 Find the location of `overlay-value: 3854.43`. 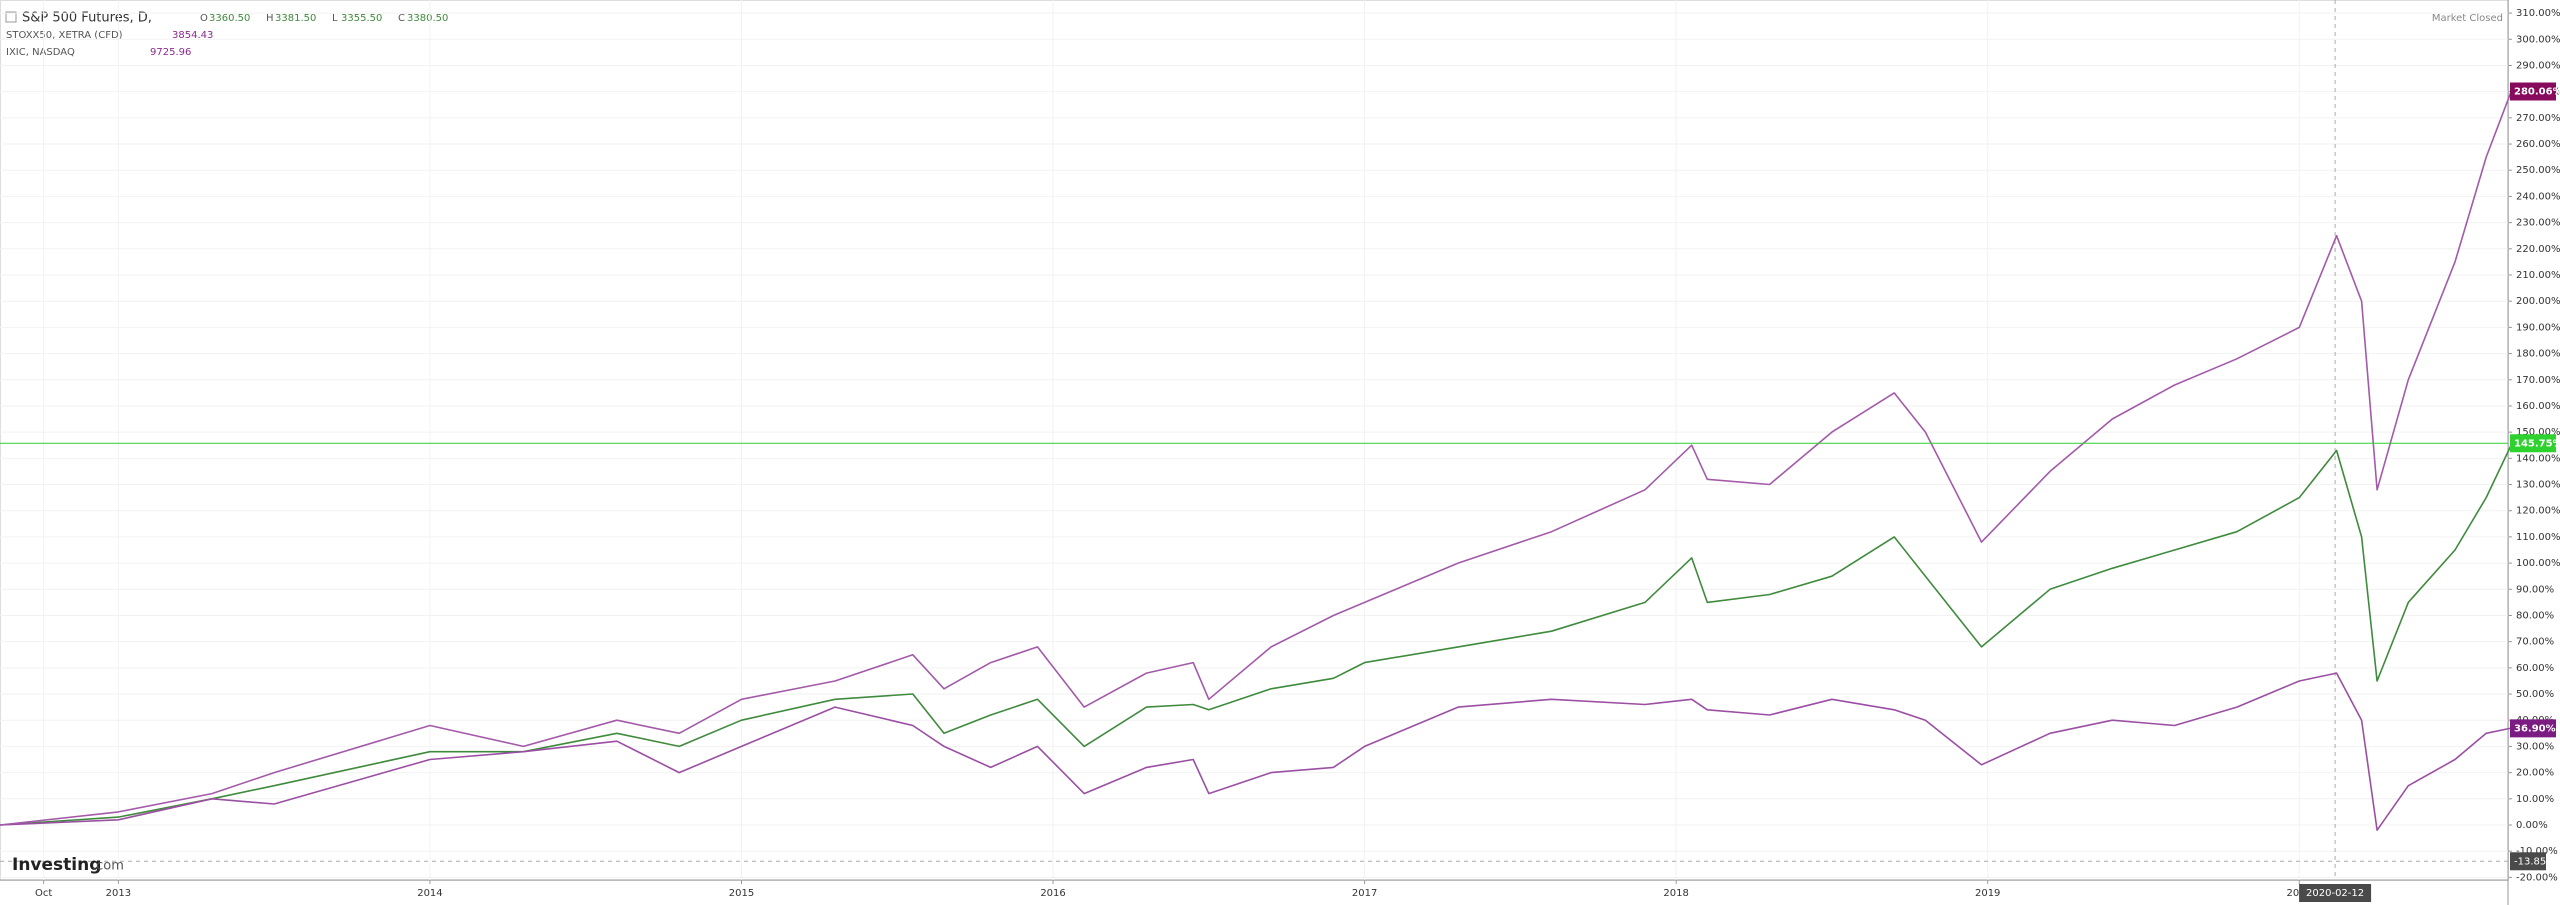

overlay-value: 3854.43 is located at coordinates (192, 35).